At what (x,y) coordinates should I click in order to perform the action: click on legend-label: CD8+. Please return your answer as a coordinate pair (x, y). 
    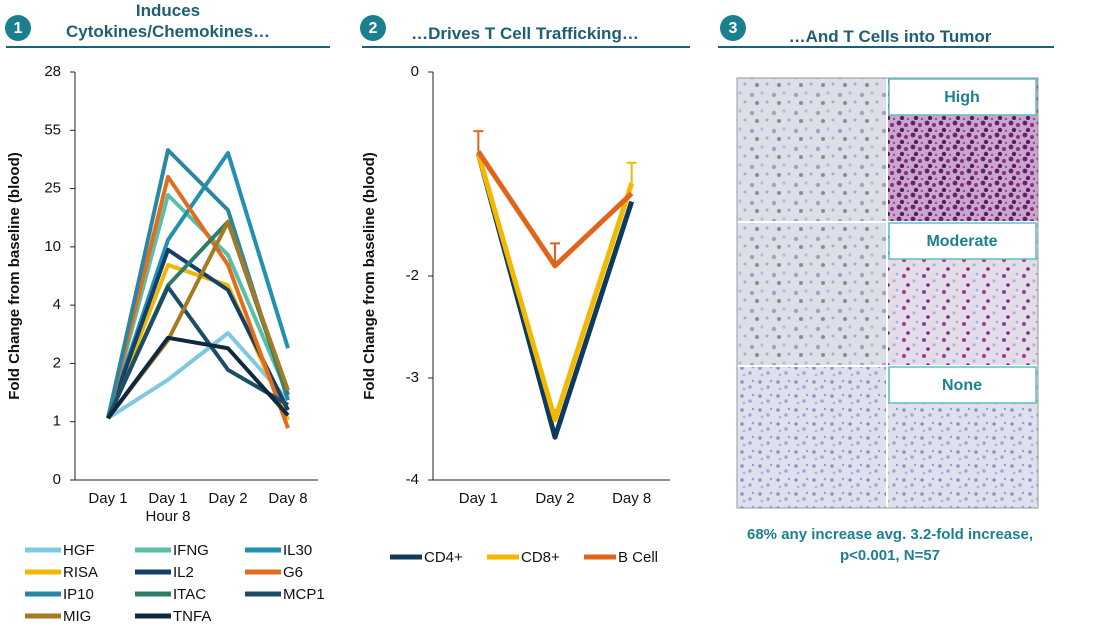
    Looking at the image, I should click on (540, 557).